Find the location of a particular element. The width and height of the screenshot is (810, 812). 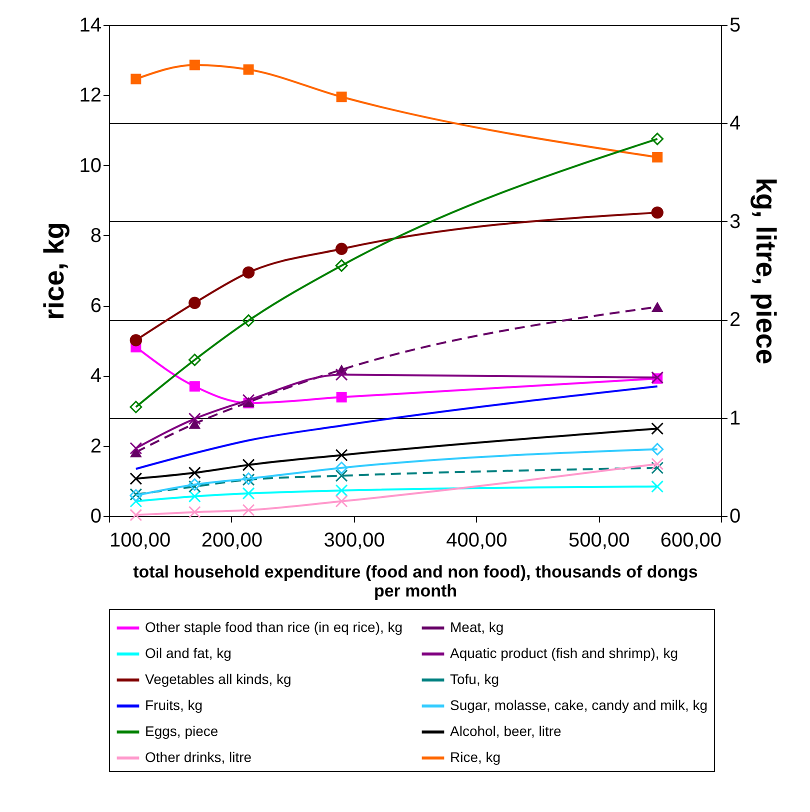

legend-label: Sugar, molasse, cake, candy and milk, kg is located at coordinates (579, 705).